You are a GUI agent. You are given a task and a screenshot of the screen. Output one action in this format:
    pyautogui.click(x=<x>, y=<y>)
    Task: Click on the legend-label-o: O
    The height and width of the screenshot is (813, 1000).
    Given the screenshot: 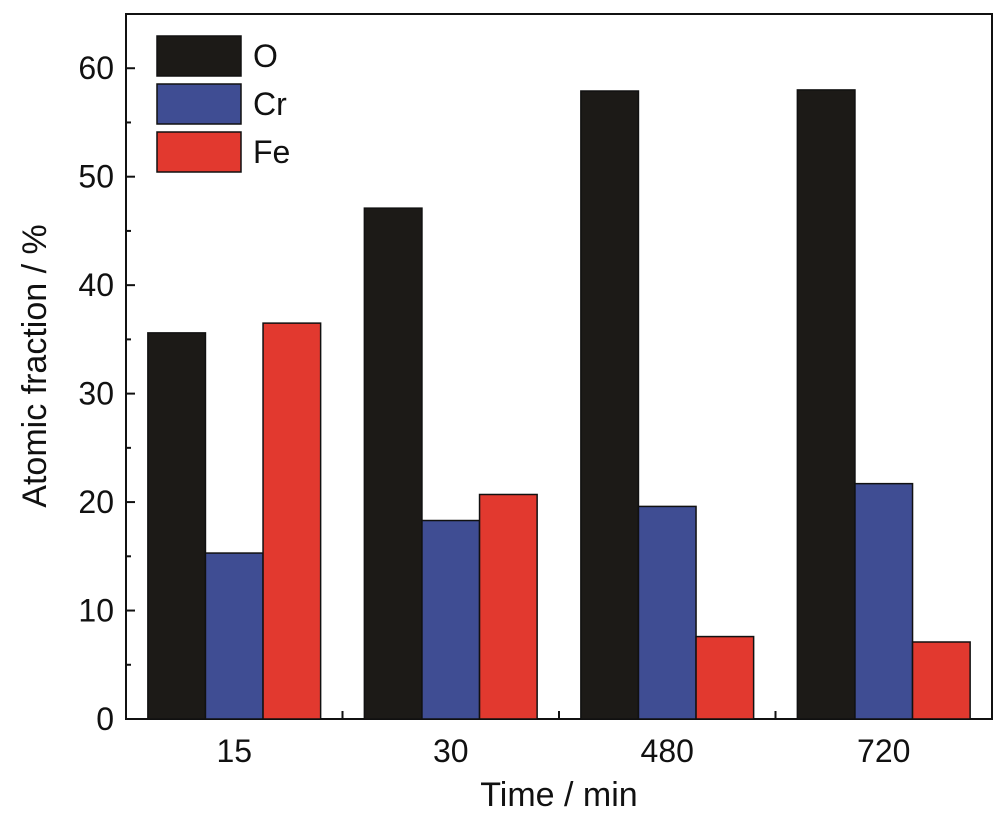 What is the action you would take?
    pyautogui.click(x=265, y=56)
    